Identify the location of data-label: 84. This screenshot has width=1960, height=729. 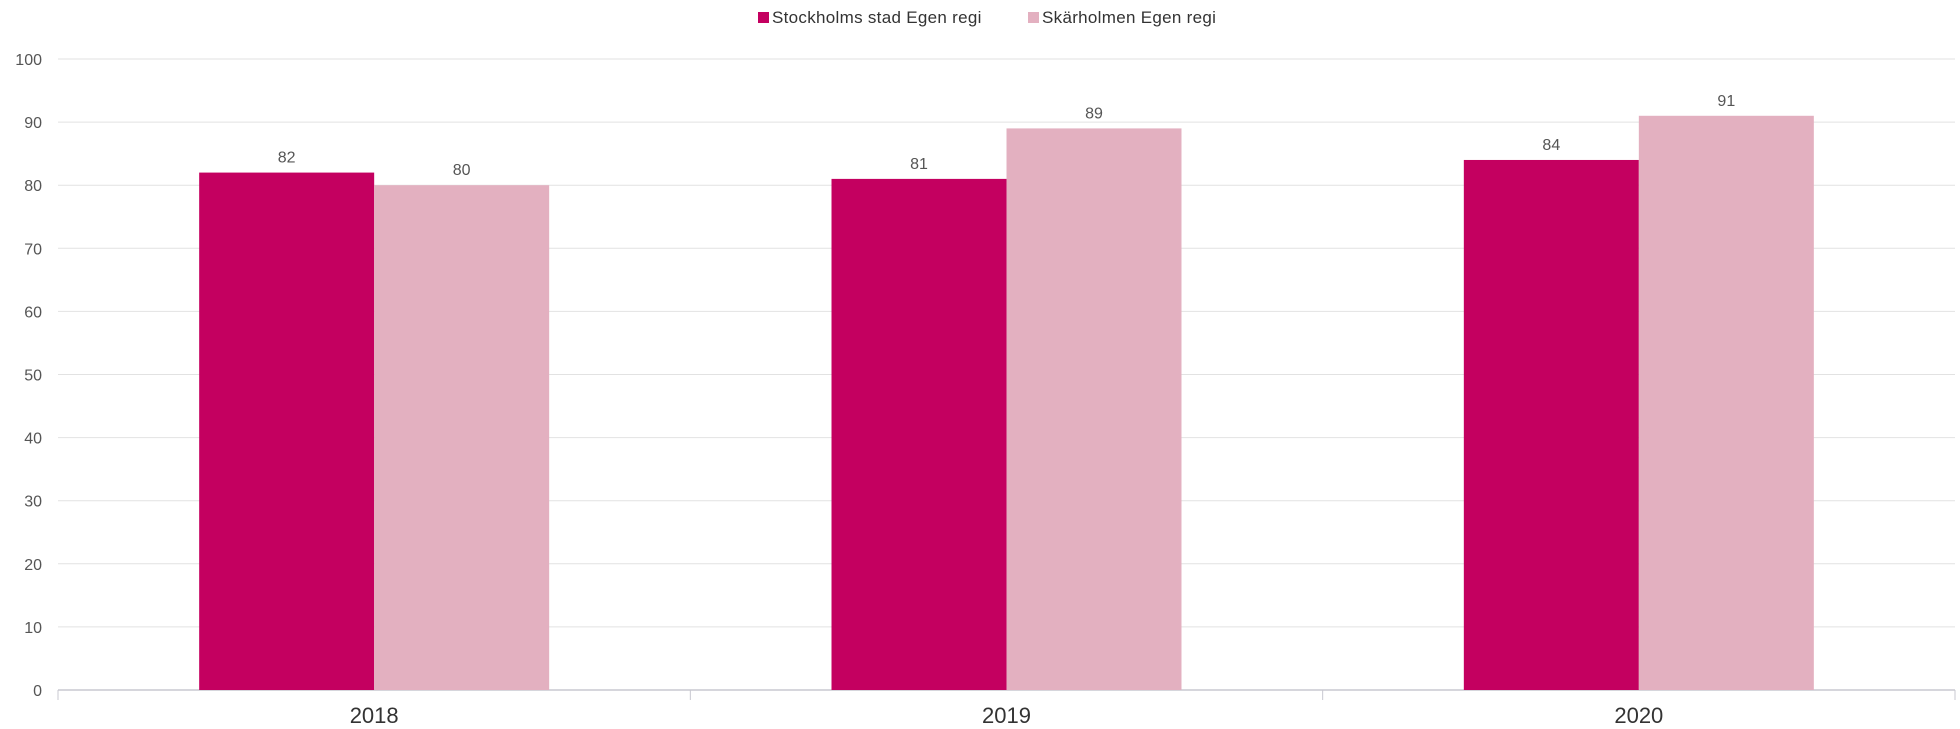
(1551, 145).